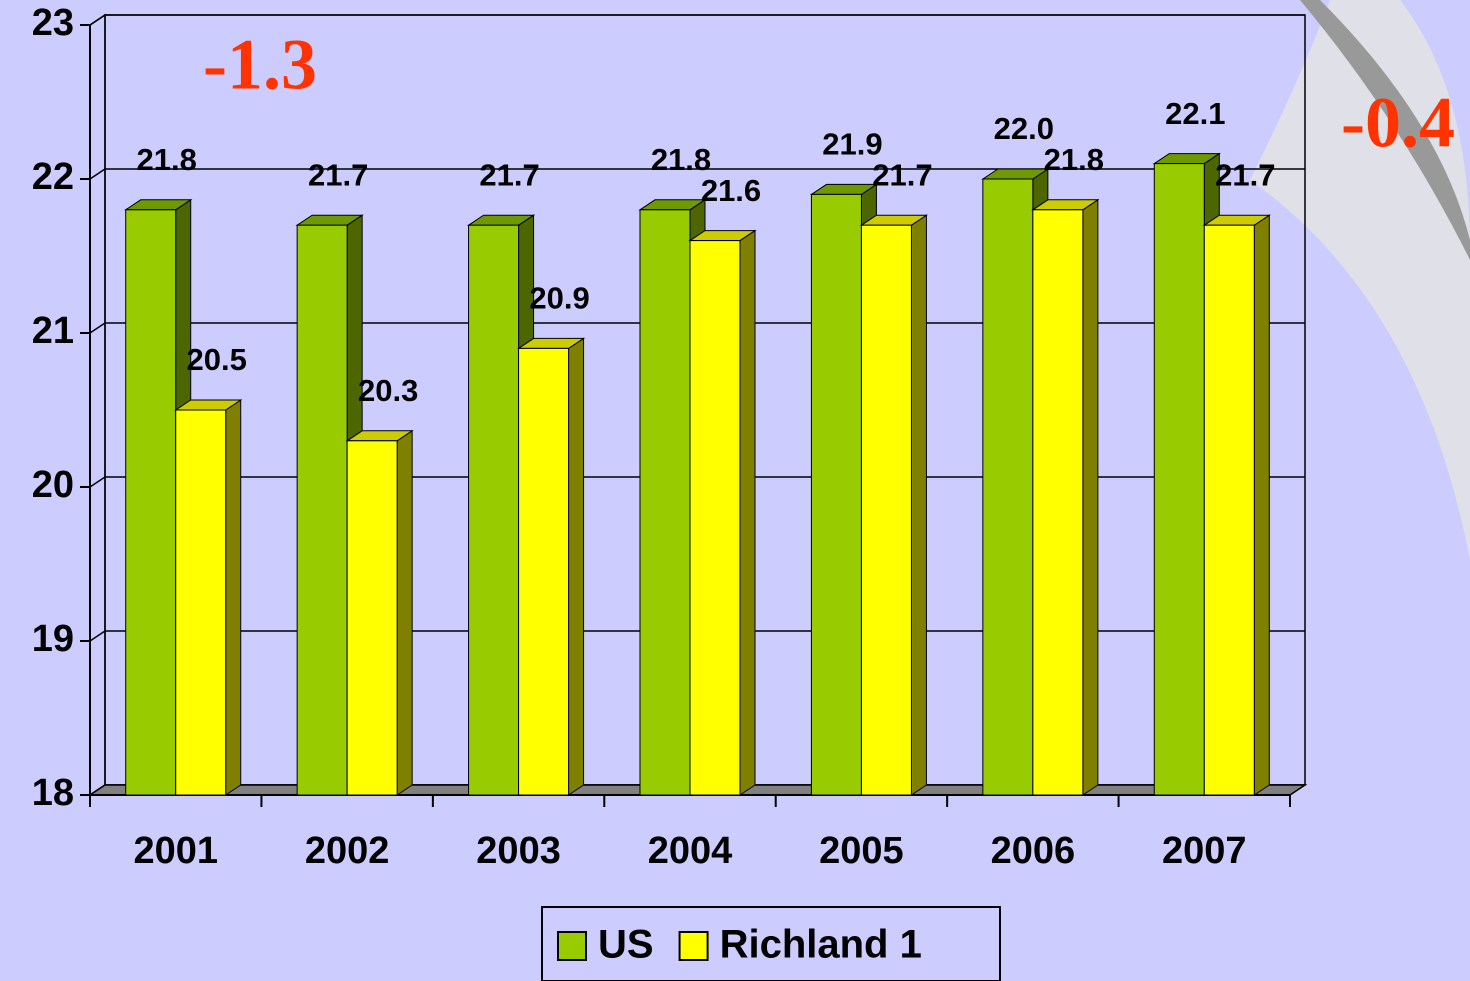 This screenshot has width=1470, height=981. I want to click on y-tick-label: 20, so click(53, 485).